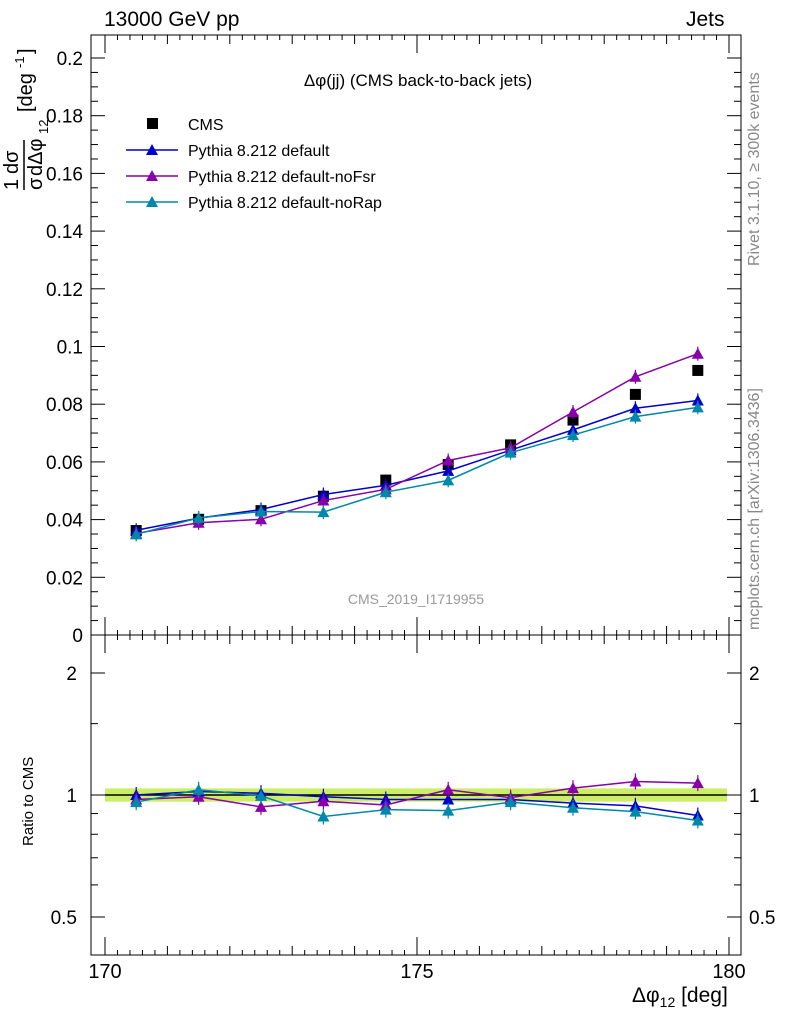  Describe the element at coordinates (64, 405) in the screenshot. I see `main-y-tick-label: 0.08` at that location.